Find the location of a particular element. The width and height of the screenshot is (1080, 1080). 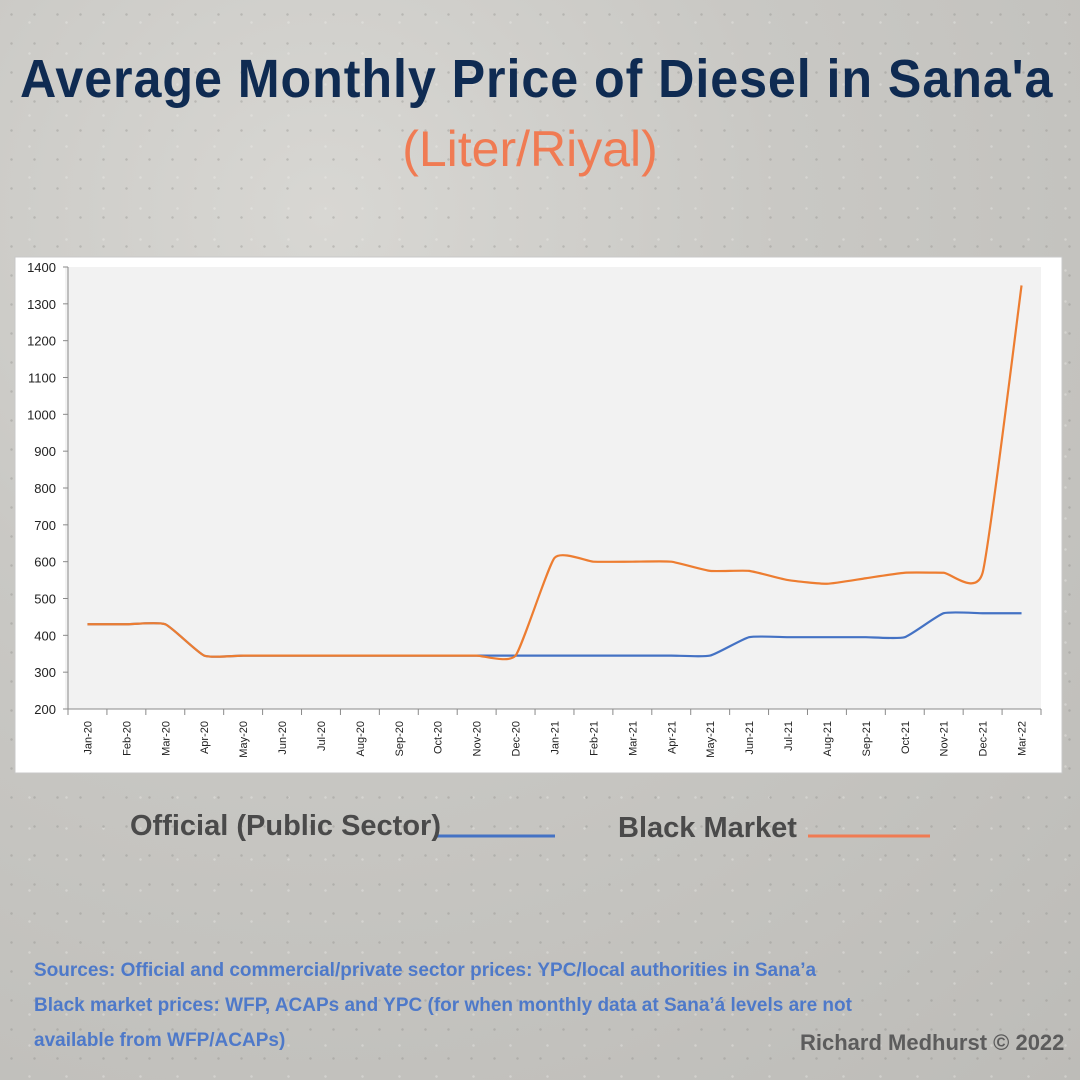

x-tick-label: Mar-20 is located at coordinates (166, 738).